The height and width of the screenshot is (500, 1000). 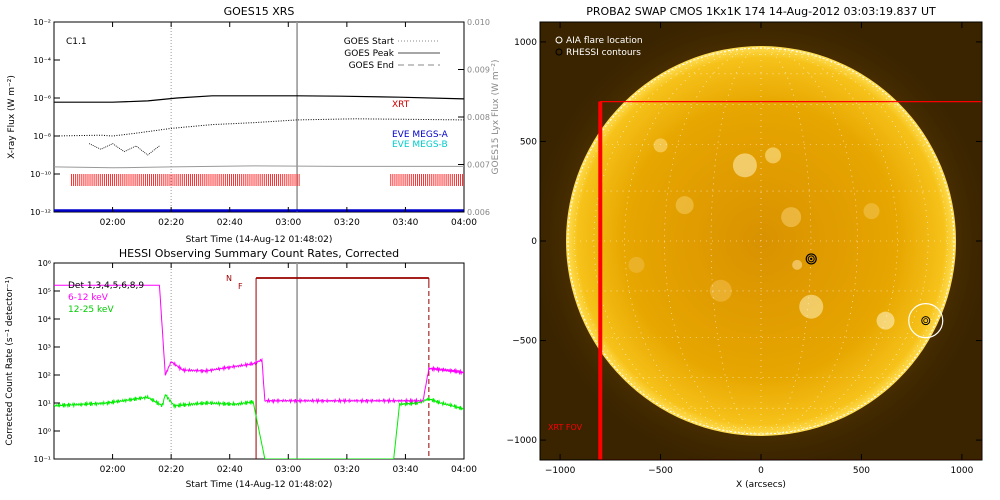 What do you see at coordinates (464, 223) in the screenshot?
I see `goes-x-tick-label: 04:00` at bounding box center [464, 223].